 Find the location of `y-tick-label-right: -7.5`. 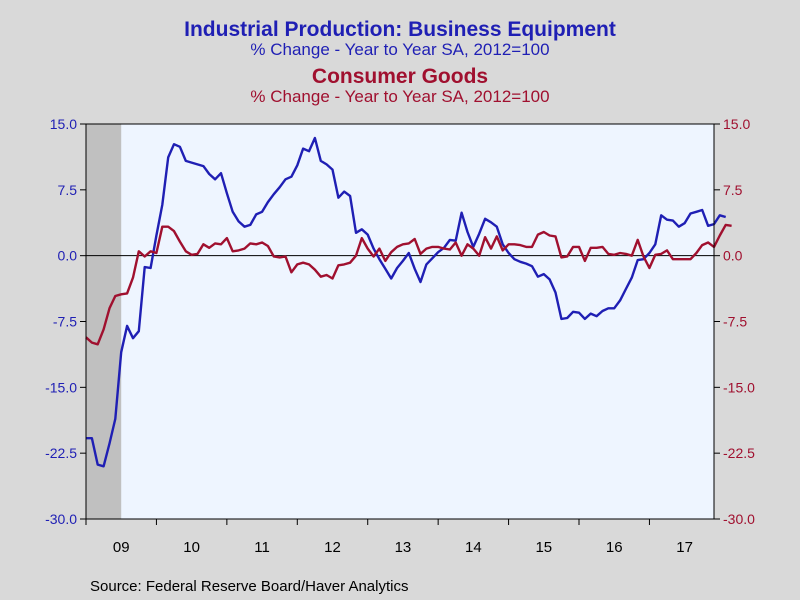

y-tick-label-right: -7.5 is located at coordinates (735, 322).